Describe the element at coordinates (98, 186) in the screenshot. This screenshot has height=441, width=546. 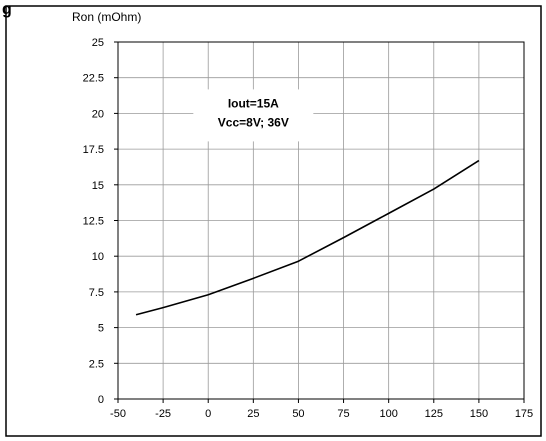
I see `y-tick-label: 15` at that location.